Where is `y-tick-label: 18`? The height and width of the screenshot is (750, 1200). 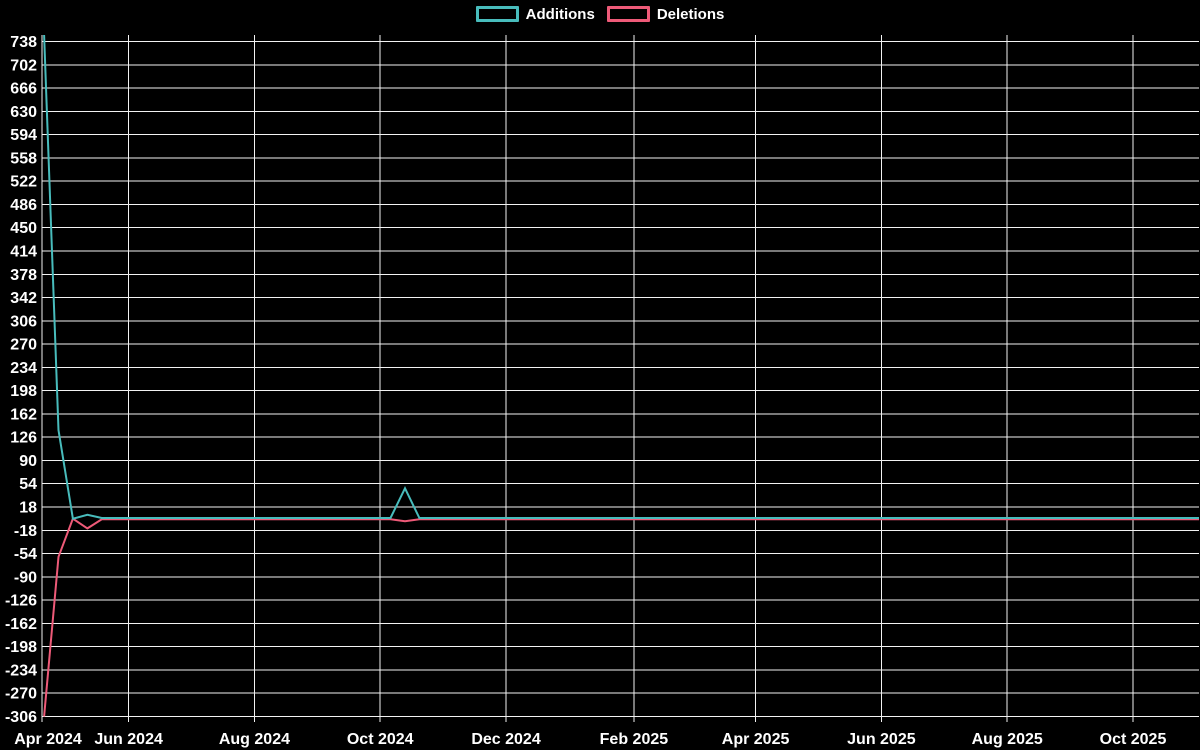 y-tick-label: 18 is located at coordinates (28, 508).